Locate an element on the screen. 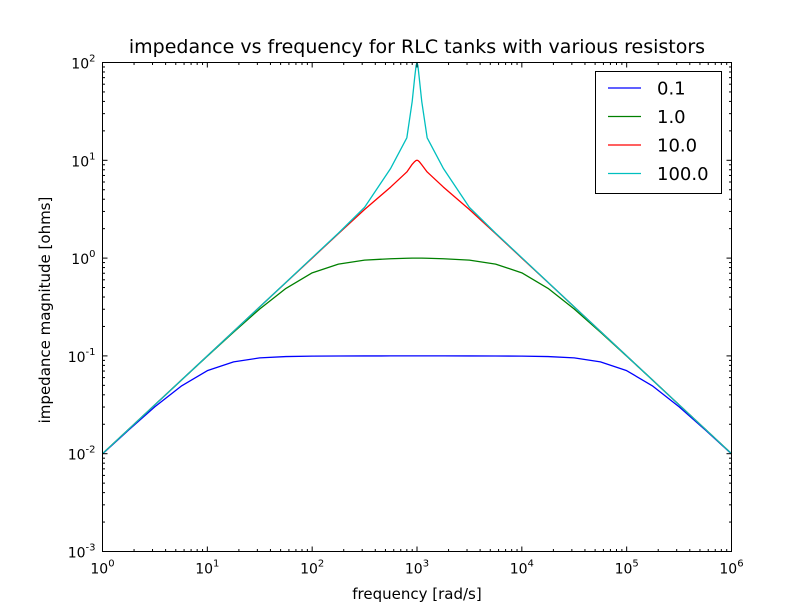  y-tick-label: 10⁻¹ is located at coordinates (82, 356).